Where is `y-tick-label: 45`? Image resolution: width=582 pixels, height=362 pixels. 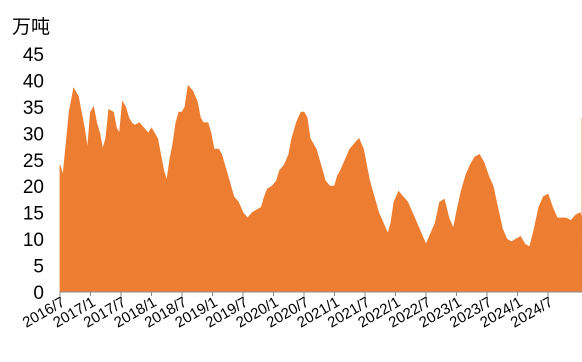 y-tick-label: 45 is located at coordinates (33, 55).